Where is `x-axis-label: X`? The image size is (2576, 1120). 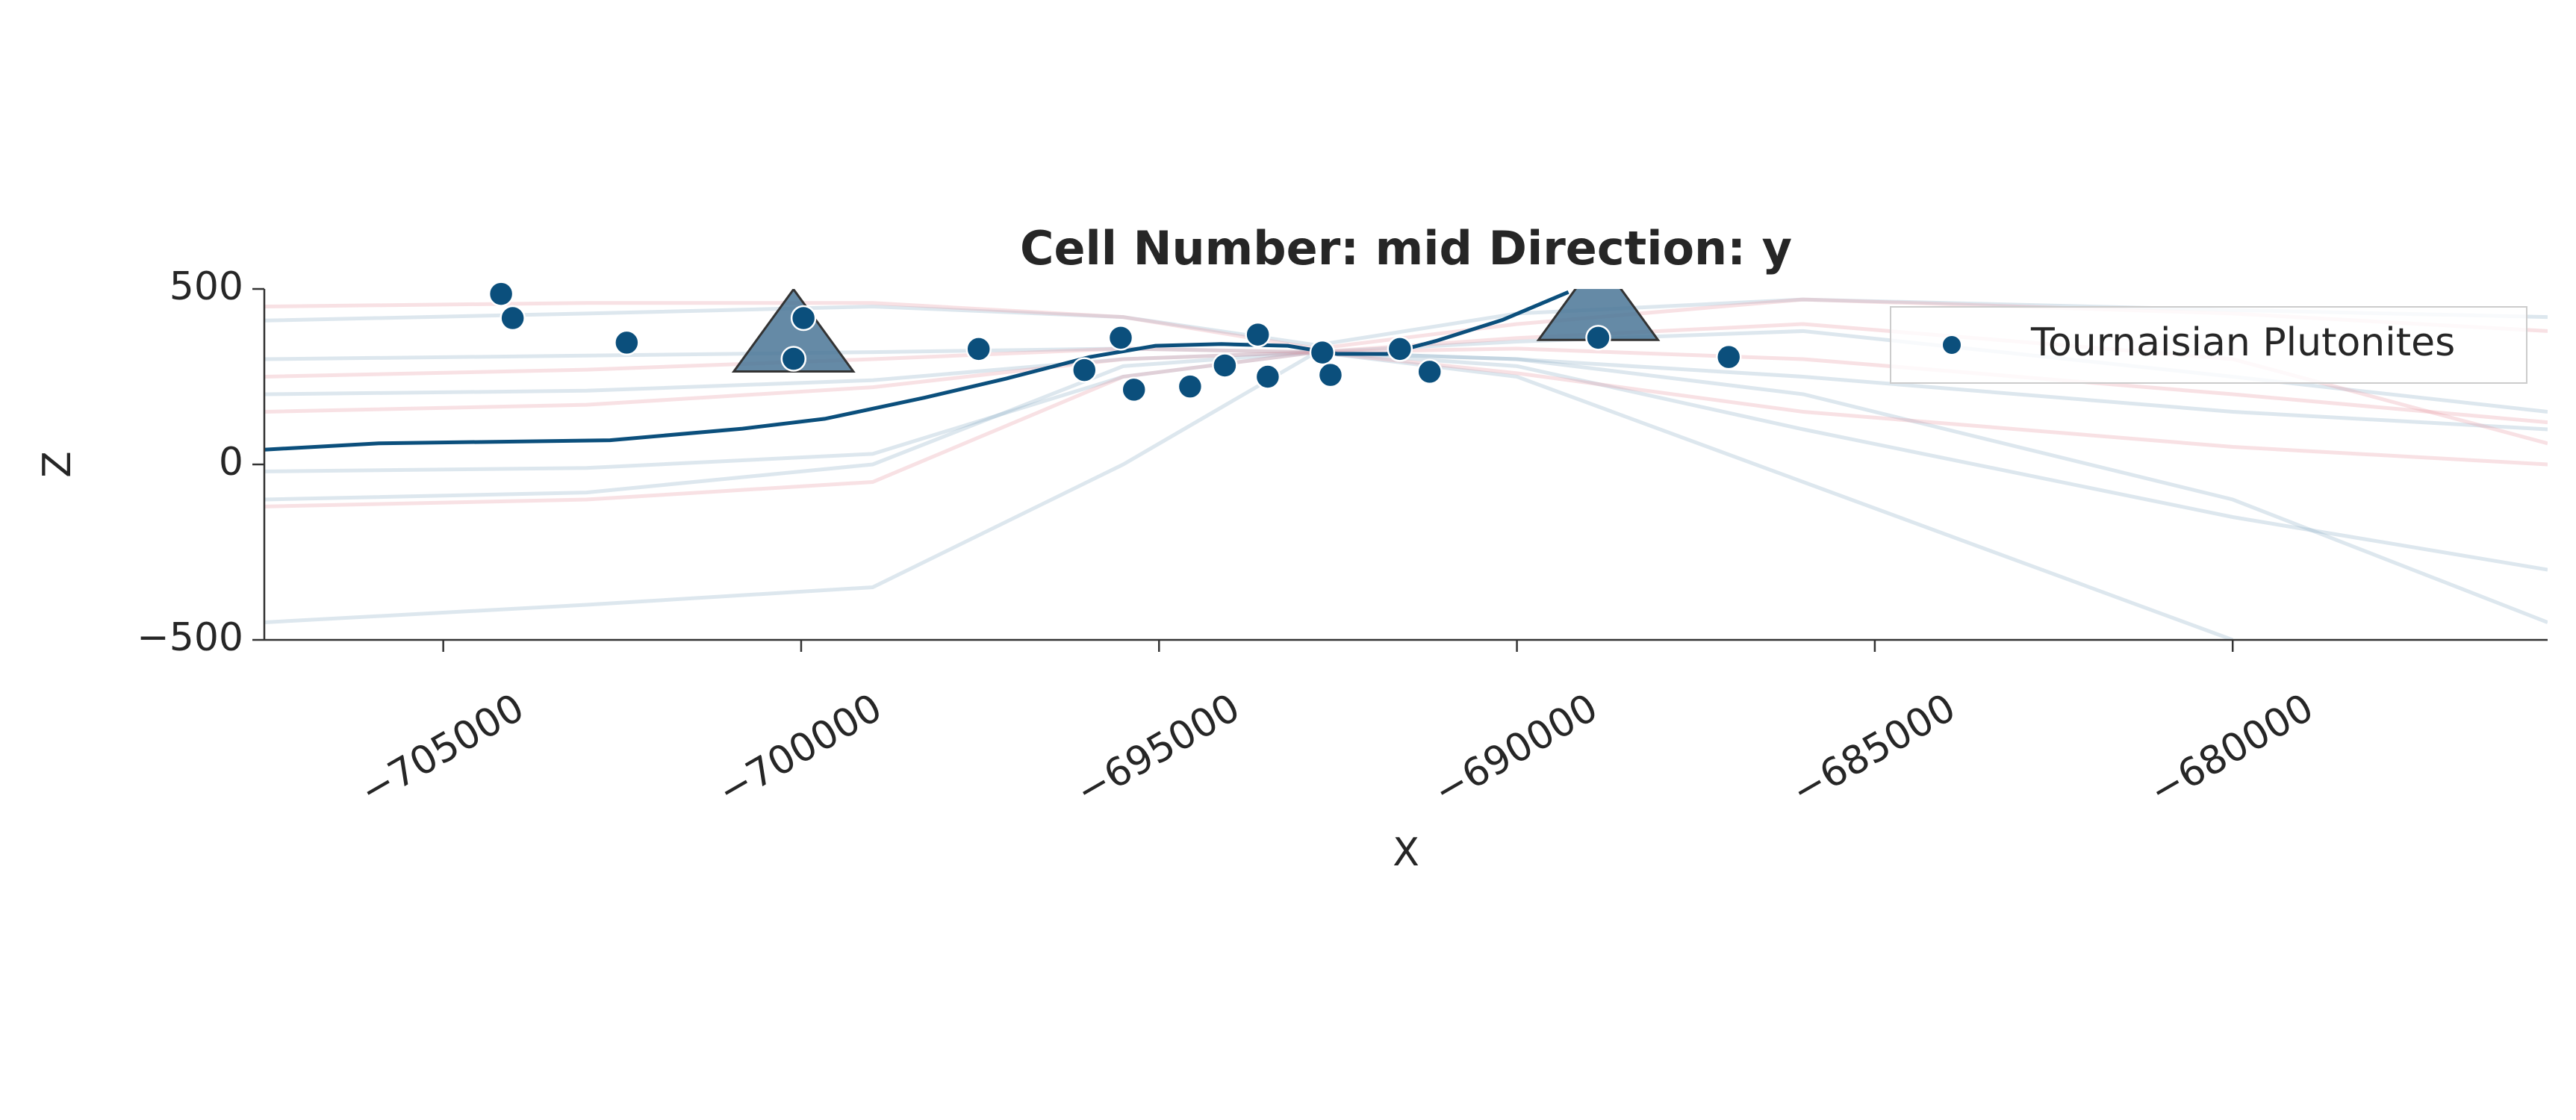
x-axis-label: X is located at coordinates (1406, 852).